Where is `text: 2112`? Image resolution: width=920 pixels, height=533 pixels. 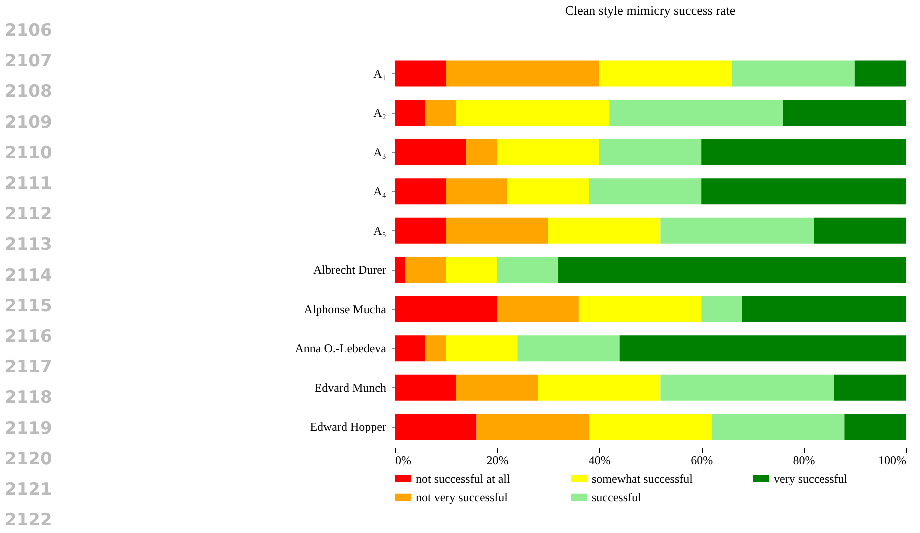
text: 2112 is located at coordinates (28, 214).